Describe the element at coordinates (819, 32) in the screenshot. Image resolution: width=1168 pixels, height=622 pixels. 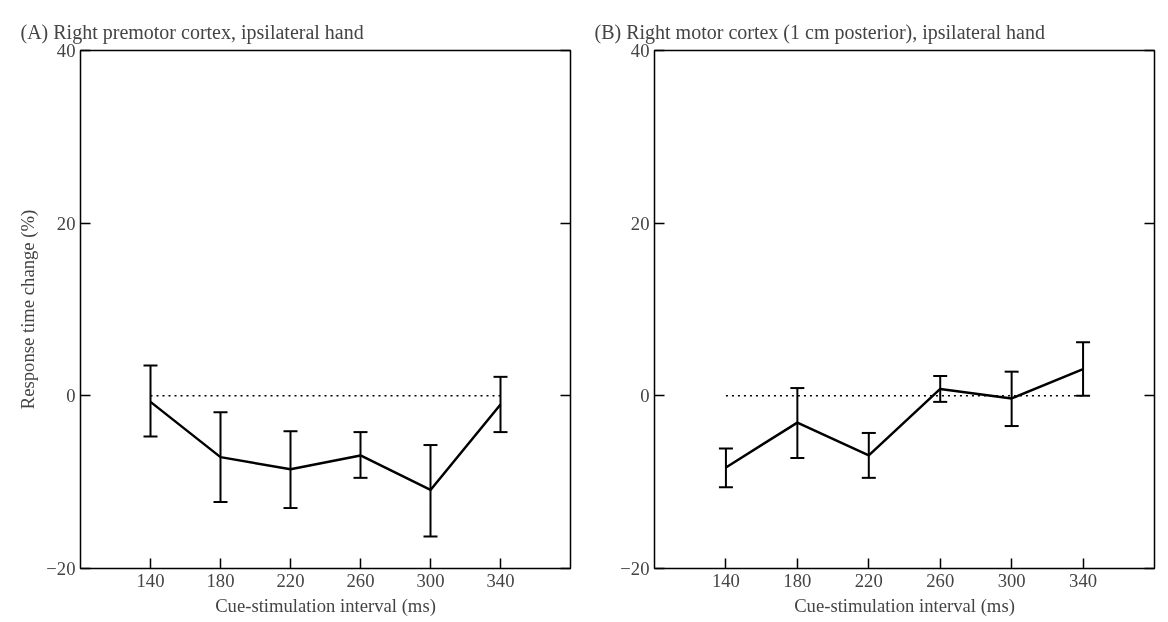
I see `chart-title: (B) Right motor cortex (1 cm posterior), ipsilateral hand` at that location.